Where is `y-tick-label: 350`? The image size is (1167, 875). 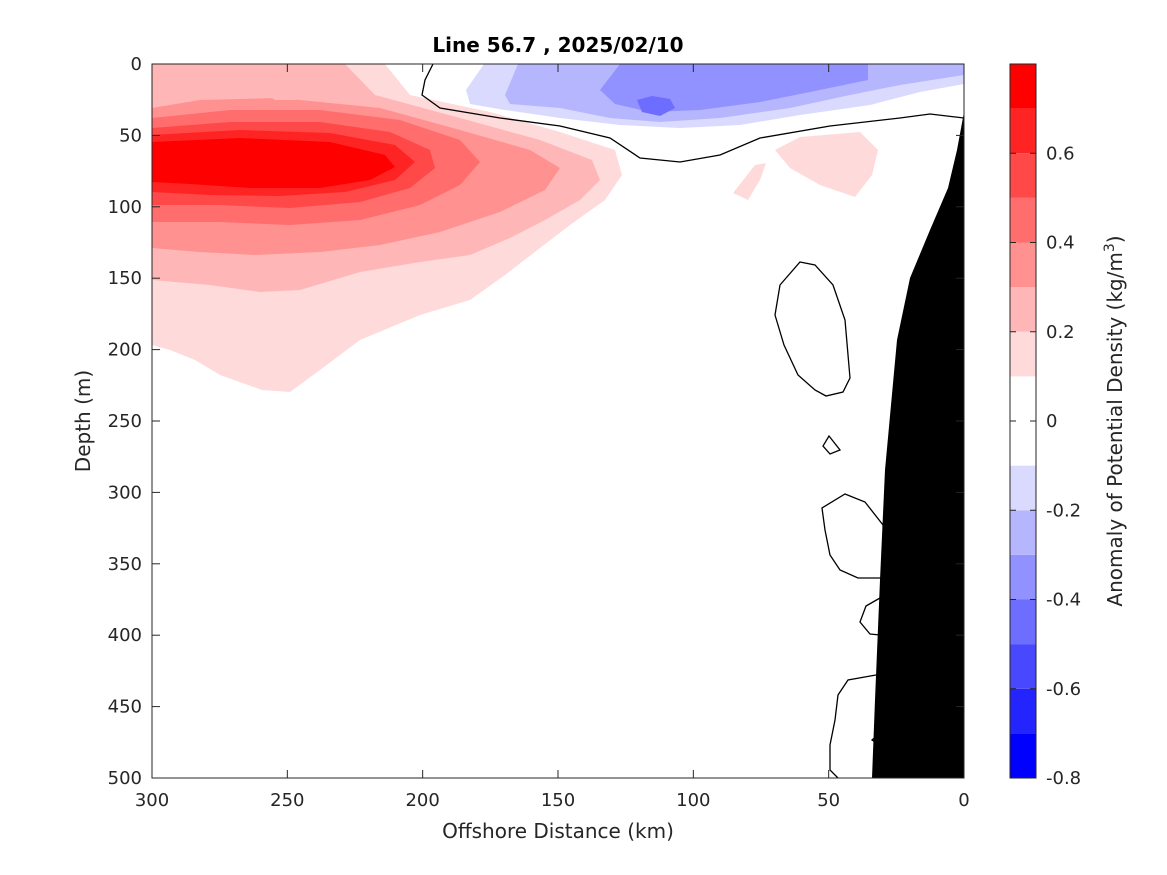
y-tick-label: 350 is located at coordinates (125, 564).